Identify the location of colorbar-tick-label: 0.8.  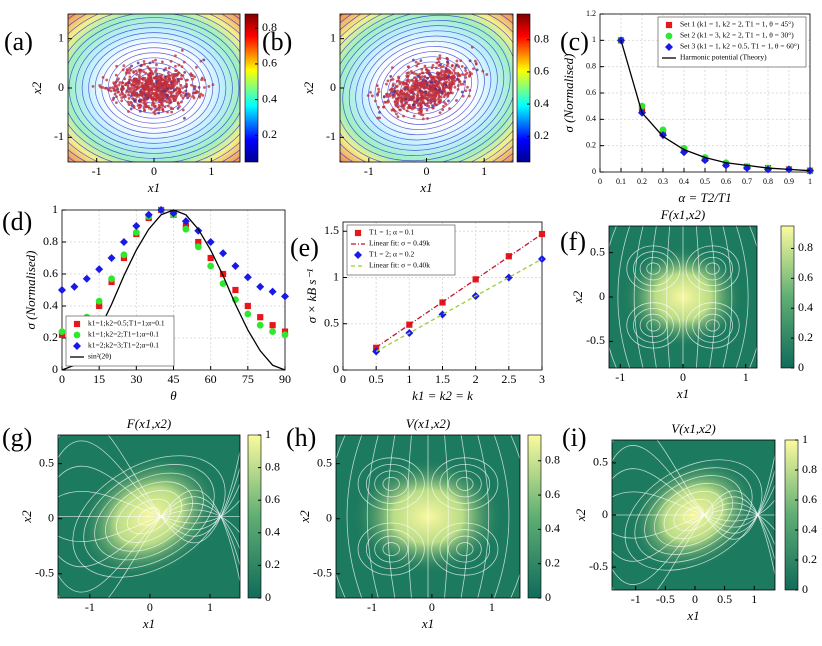
(269, 27).